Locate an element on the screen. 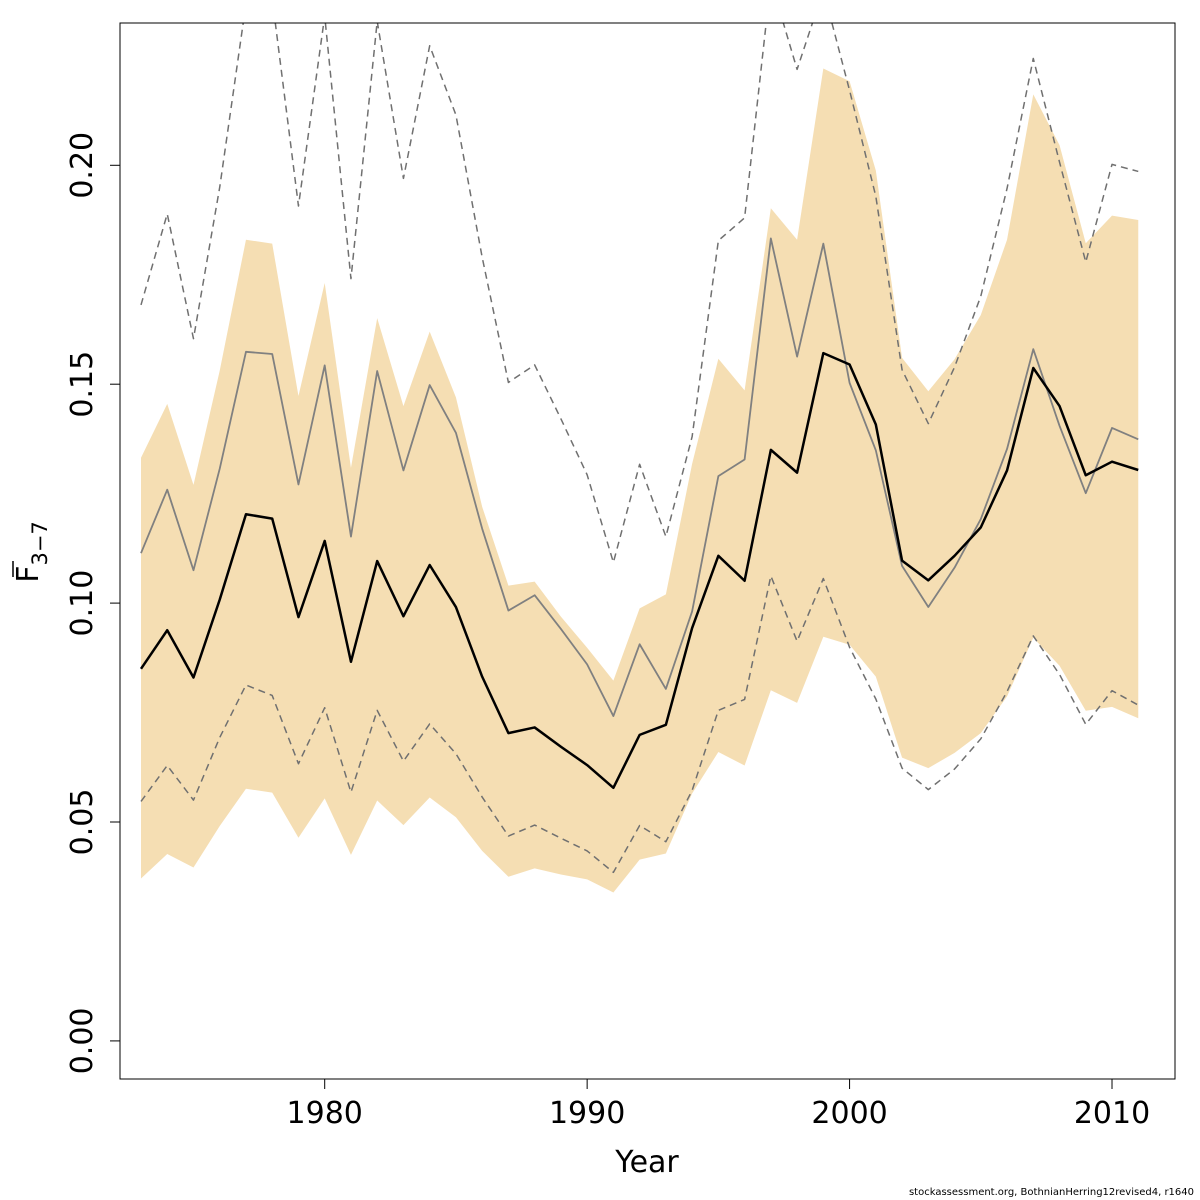 Image resolution: width=1200 pixels, height=1200 pixels. y-axis-title-subscript: 3−7 is located at coordinates (40, 543).